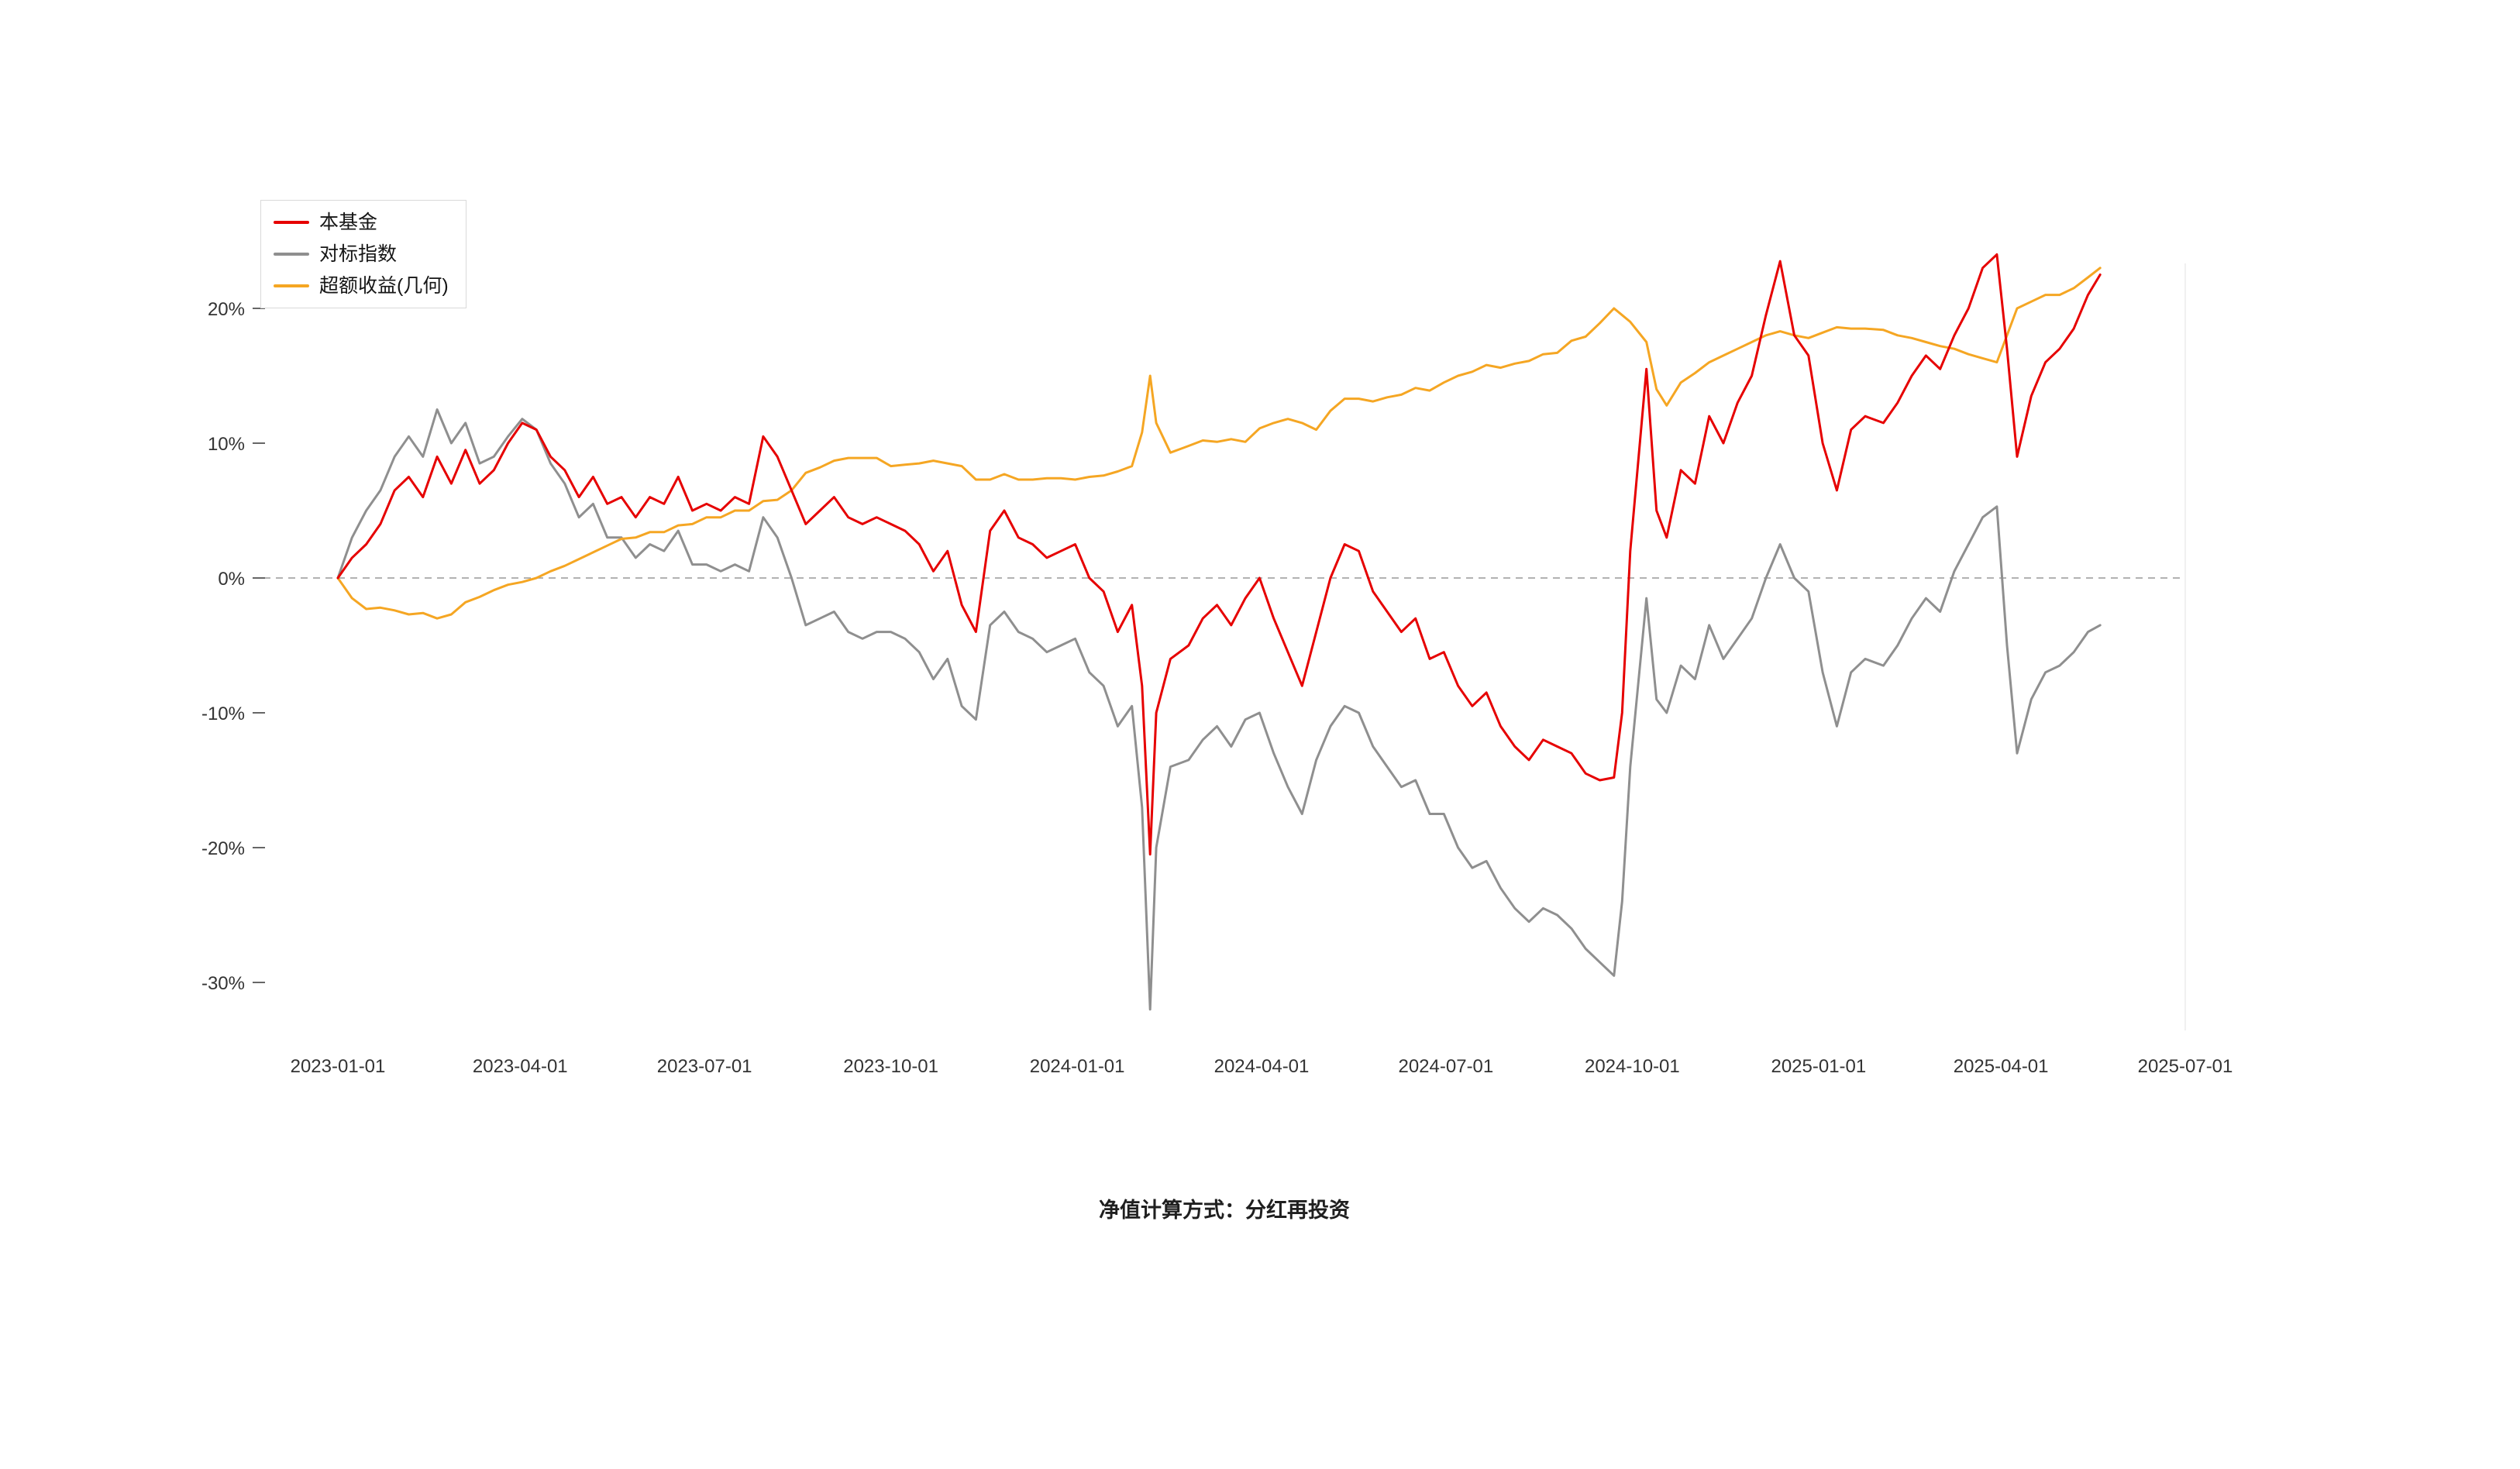 This screenshot has width=2520, height=1469. What do you see at coordinates (1446, 1066) in the screenshot?
I see `x-tick-label: 2024-07-01` at bounding box center [1446, 1066].